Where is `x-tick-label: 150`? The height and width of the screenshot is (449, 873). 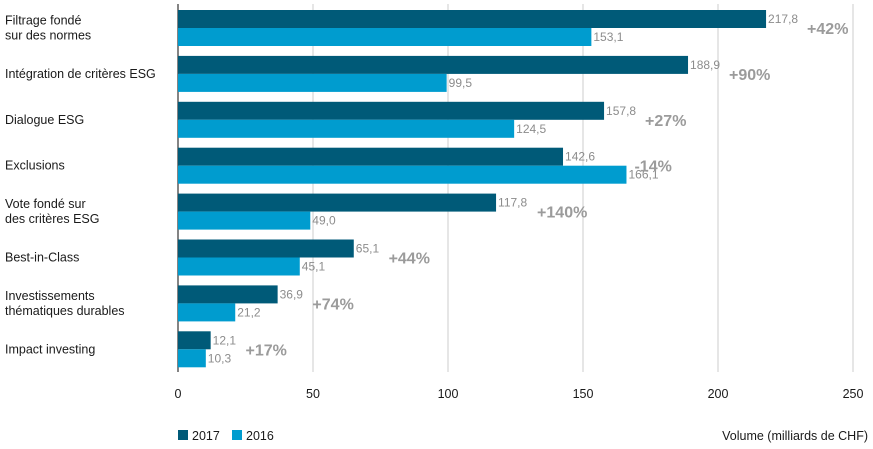
x-tick-label: 150 is located at coordinates (583, 394).